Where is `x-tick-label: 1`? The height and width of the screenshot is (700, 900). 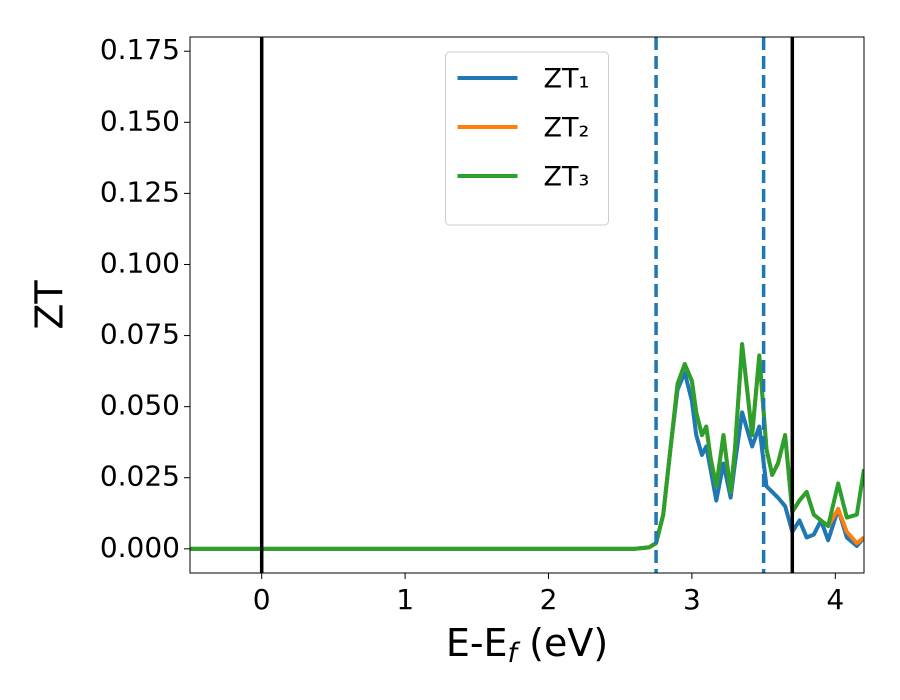
x-tick-label: 1 is located at coordinates (405, 599).